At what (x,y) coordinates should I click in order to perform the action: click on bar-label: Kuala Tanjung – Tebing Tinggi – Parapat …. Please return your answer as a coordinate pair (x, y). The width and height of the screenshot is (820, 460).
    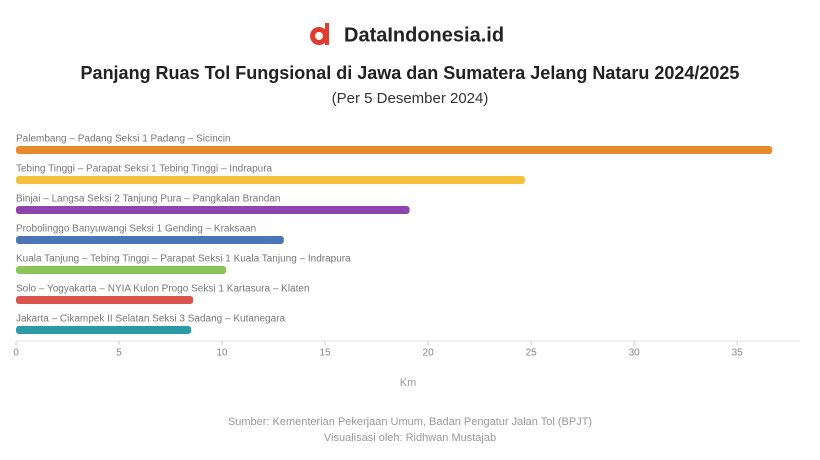
    Looking at the image, I should click on (183, 259).